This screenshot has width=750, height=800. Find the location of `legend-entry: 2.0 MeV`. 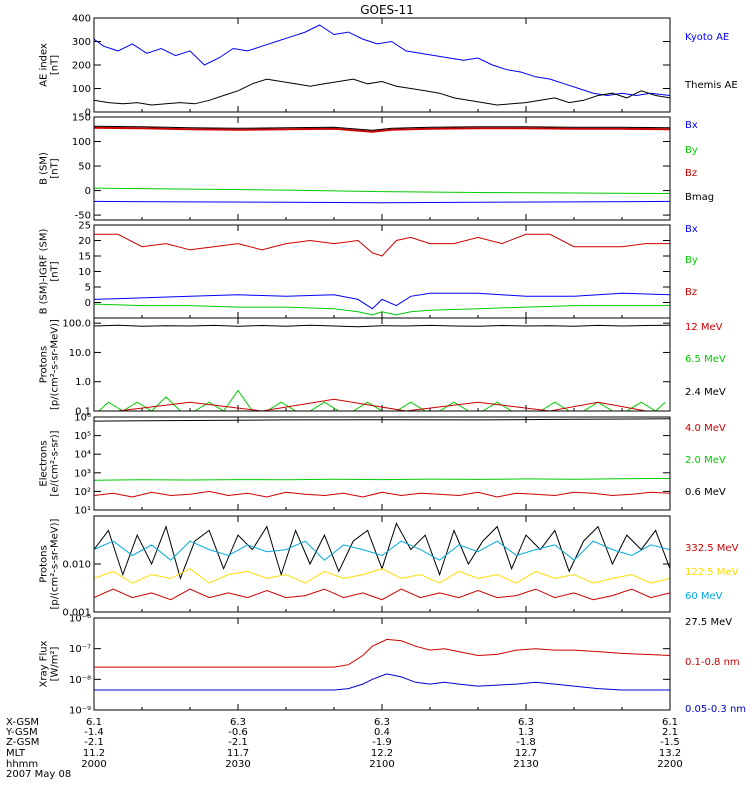

legend-entry: 2.0 MeV is located at coordinates (705, 460).